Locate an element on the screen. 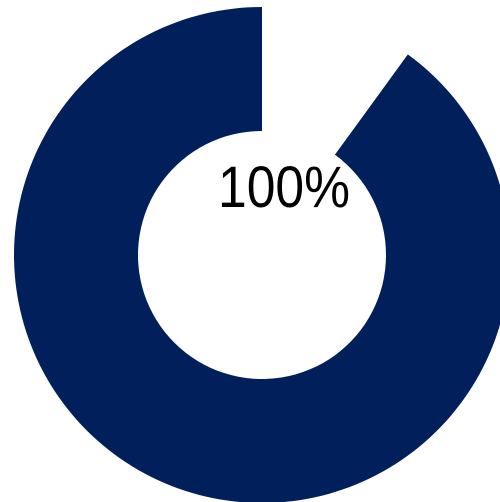 The width and height of the screenshot is (500, 502). center-percentage-label: 100% is located at coordinates (284, 187).